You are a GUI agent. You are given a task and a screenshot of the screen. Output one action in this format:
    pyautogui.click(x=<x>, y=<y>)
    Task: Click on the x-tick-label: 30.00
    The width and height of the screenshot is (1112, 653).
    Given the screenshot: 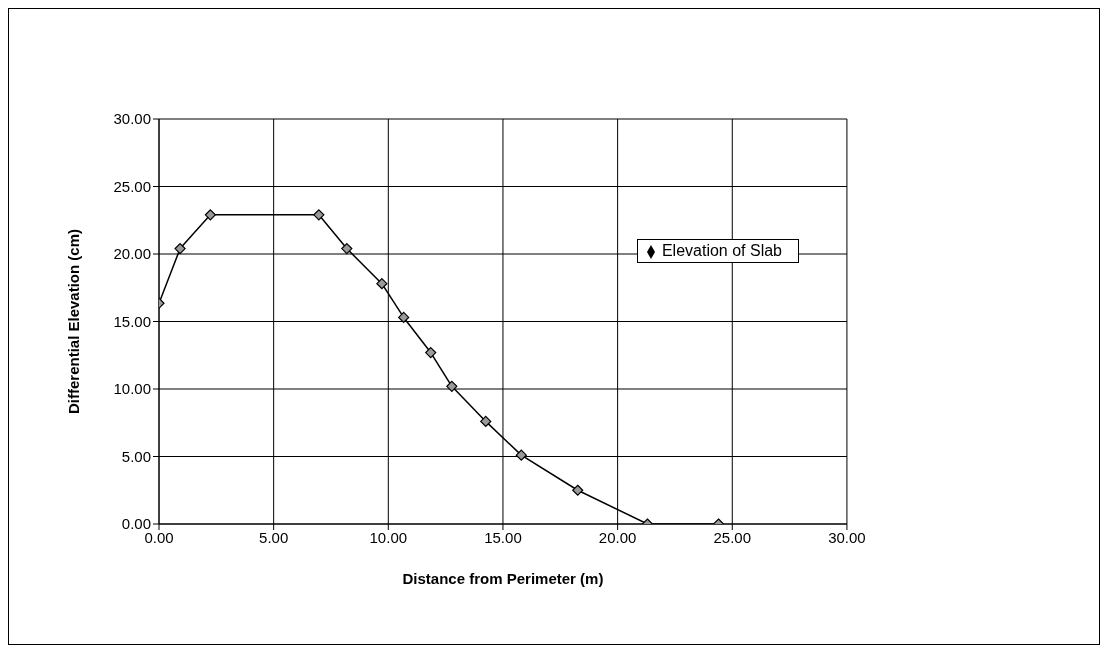 What is the action you would take?
    pyautogui.click(x=847, y=537)
    